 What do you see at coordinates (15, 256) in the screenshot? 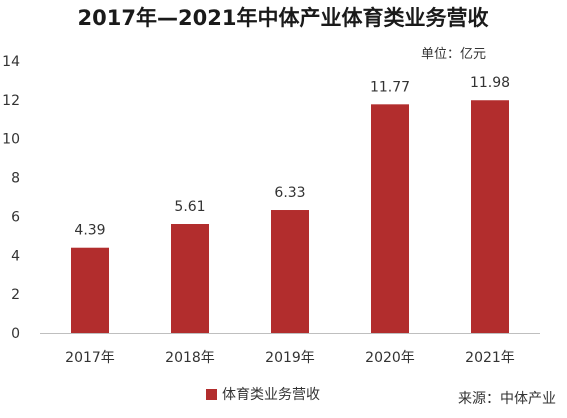
I see `y-tick-label: 4` at bounding box center [15, 256].